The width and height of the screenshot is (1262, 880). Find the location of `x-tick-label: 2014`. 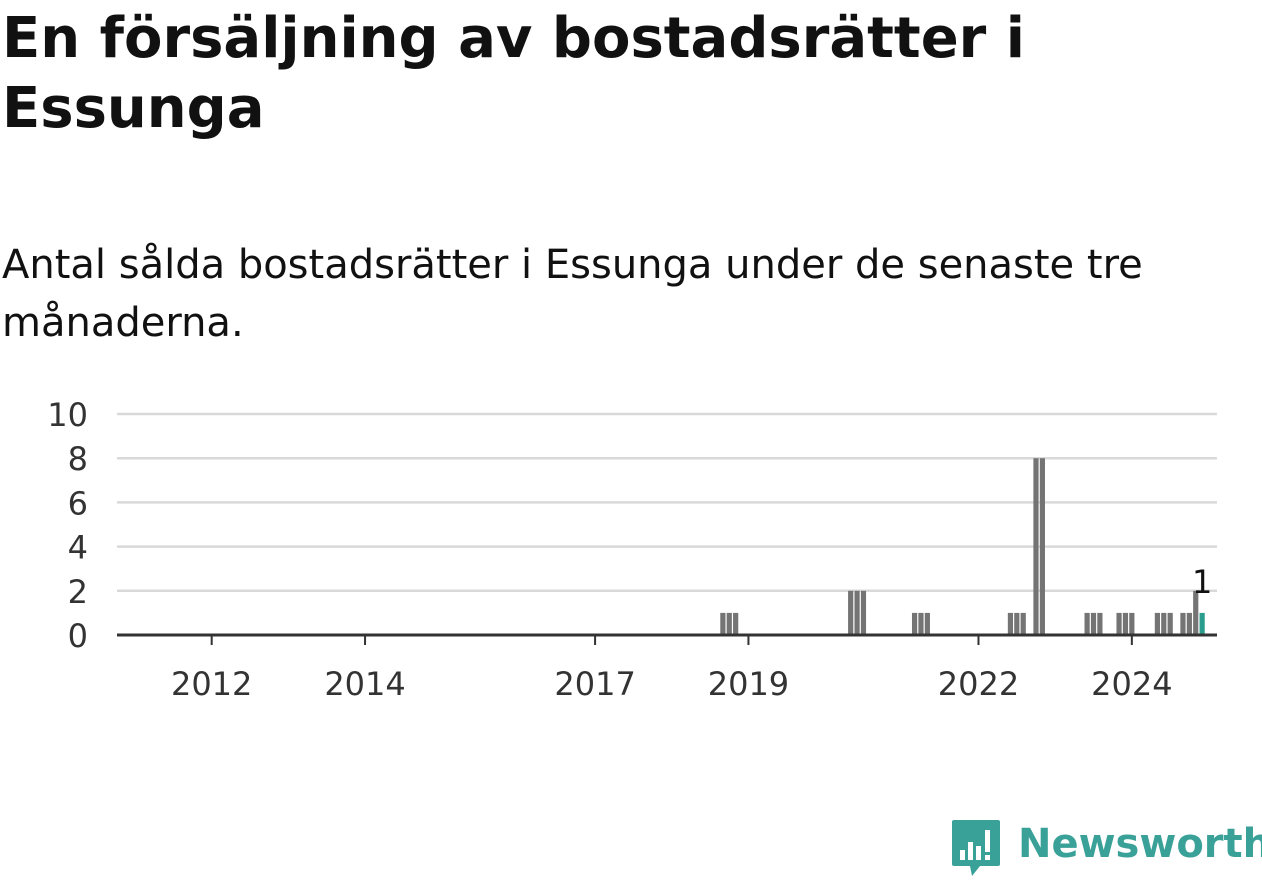

x-tick-label: 2014 is located at coordinates (364, 684).